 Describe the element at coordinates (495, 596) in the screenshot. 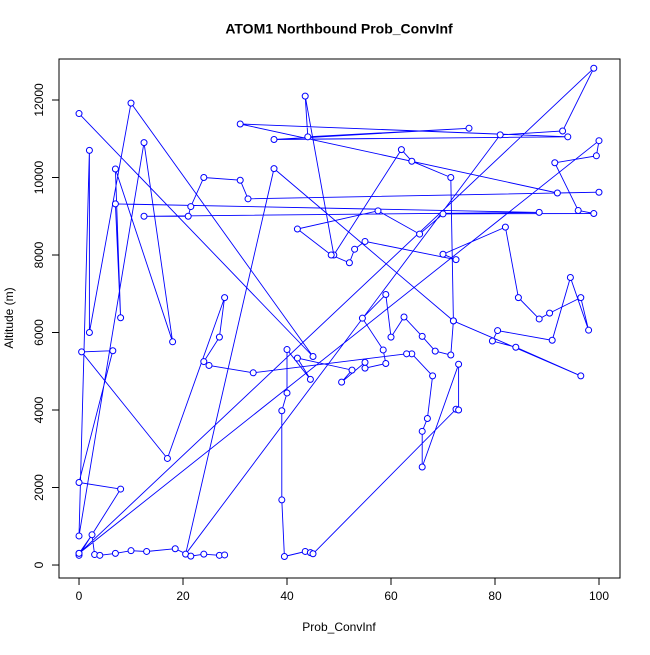

I see `x-tick-label: 80` at that location.